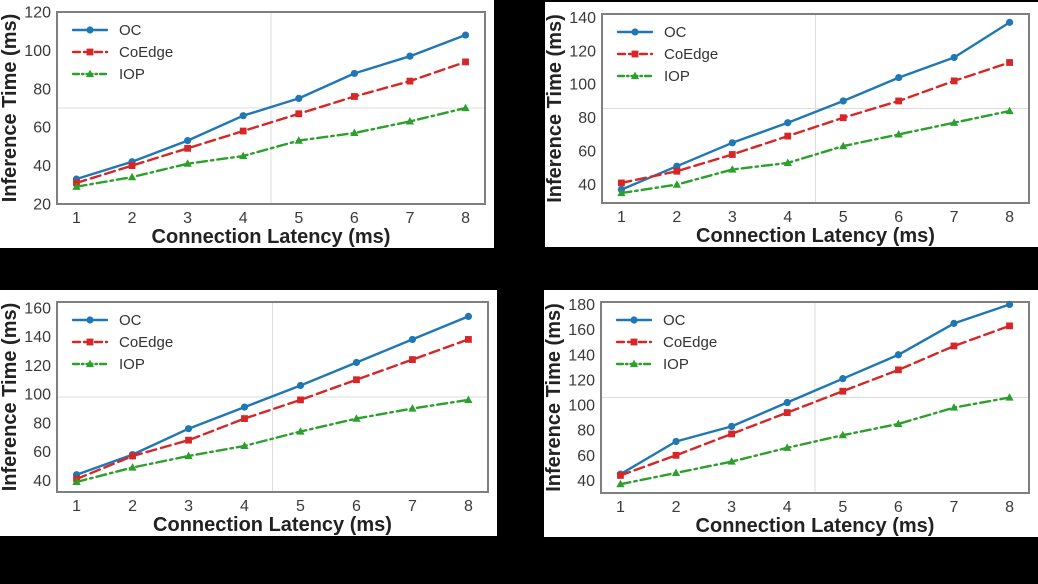 This screenshot has width=1038, height=584. Describe the element at coordinates (815, 123) in the screenshot. I see `coedge-markers` at that location.